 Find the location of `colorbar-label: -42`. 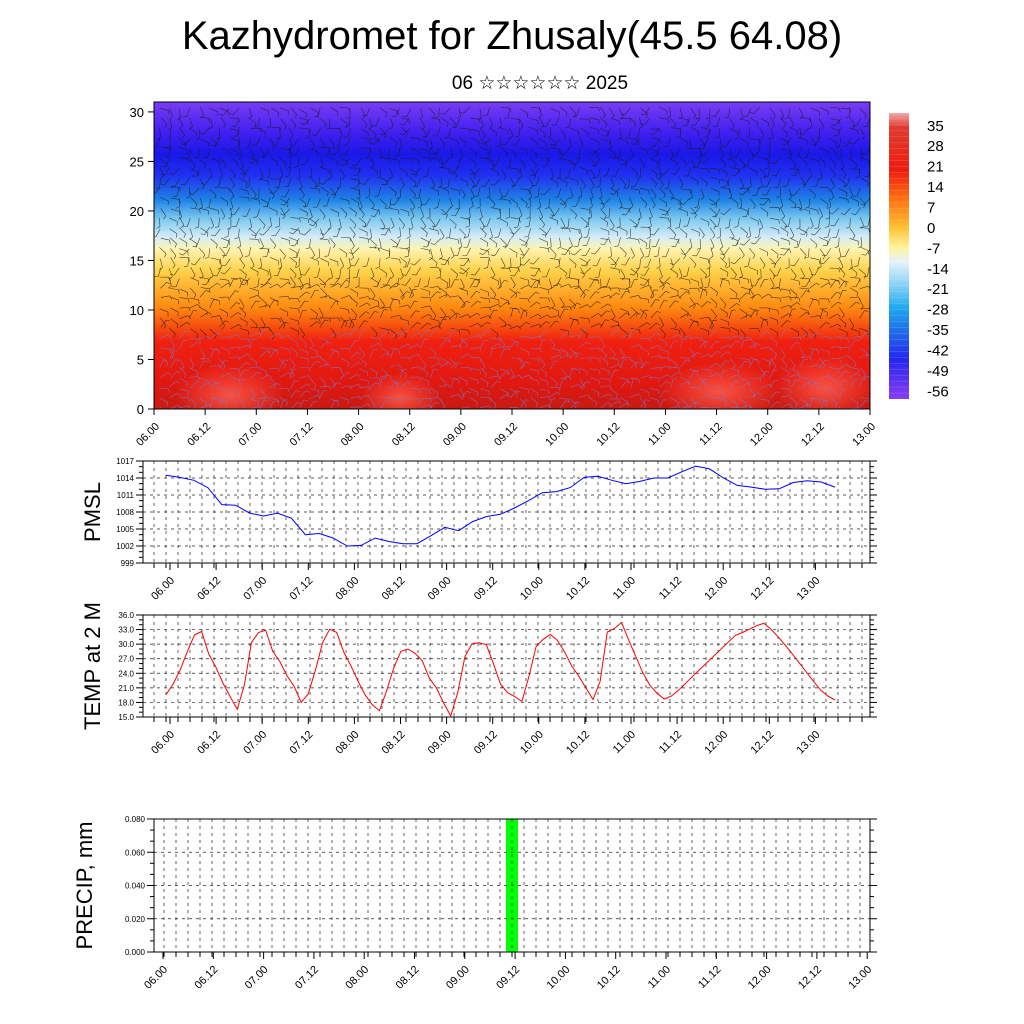

colorbar-label: -42 is located at coordinates (938, 350).